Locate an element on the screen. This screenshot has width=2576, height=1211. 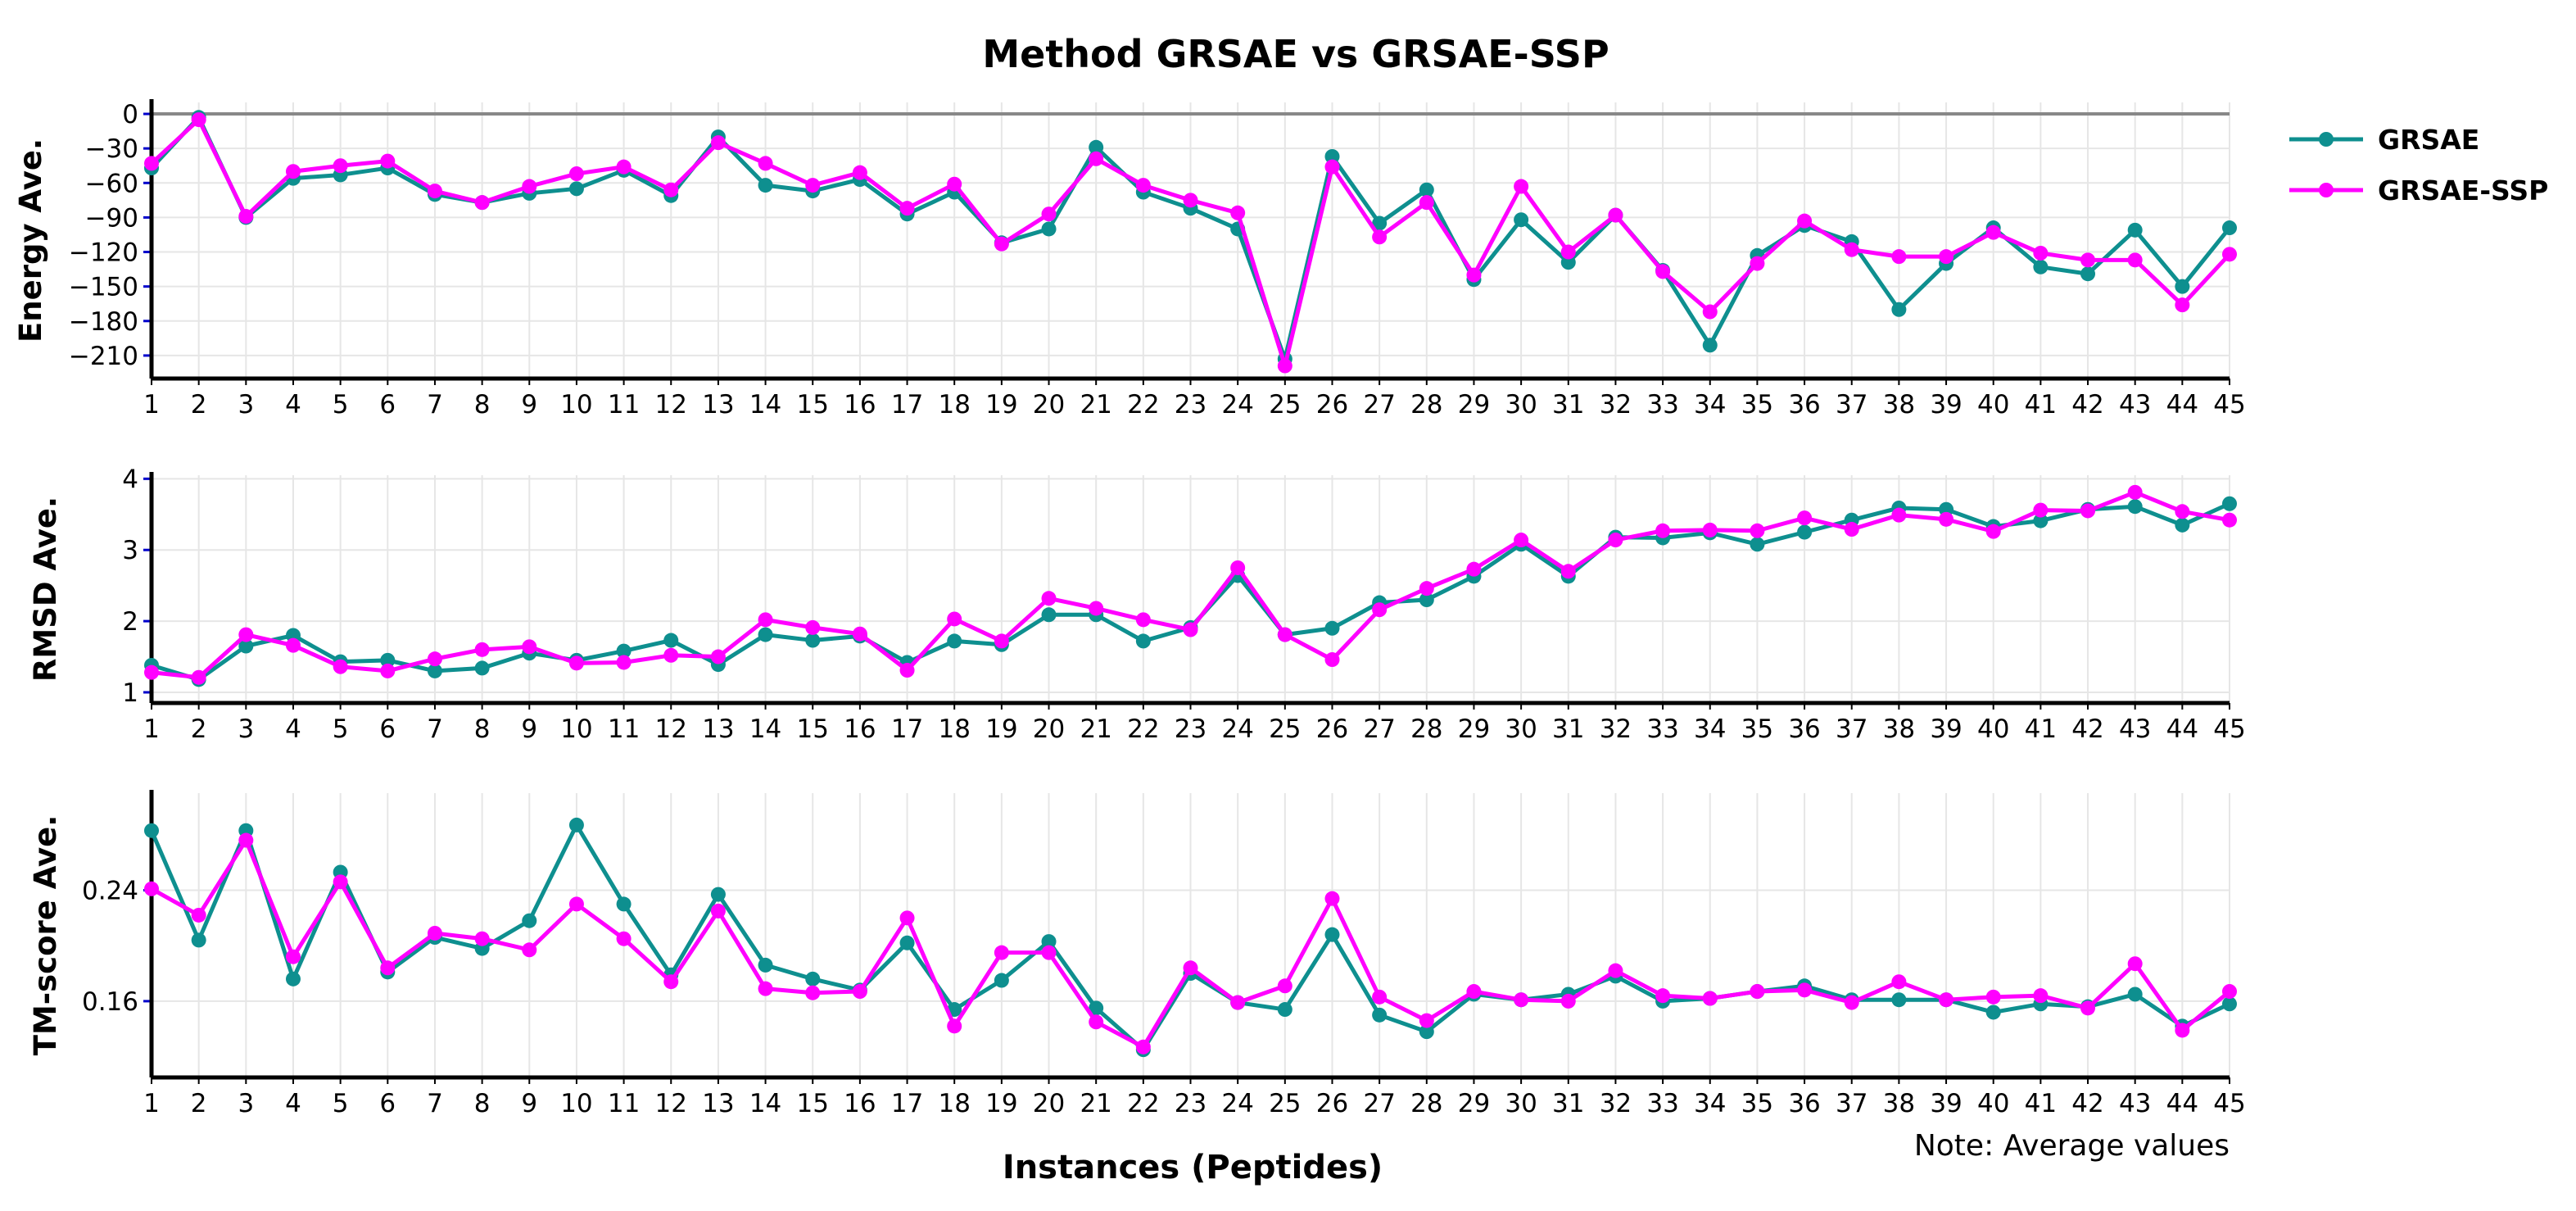
x-tick-label: 11 is located at coordinates (624, 1103).